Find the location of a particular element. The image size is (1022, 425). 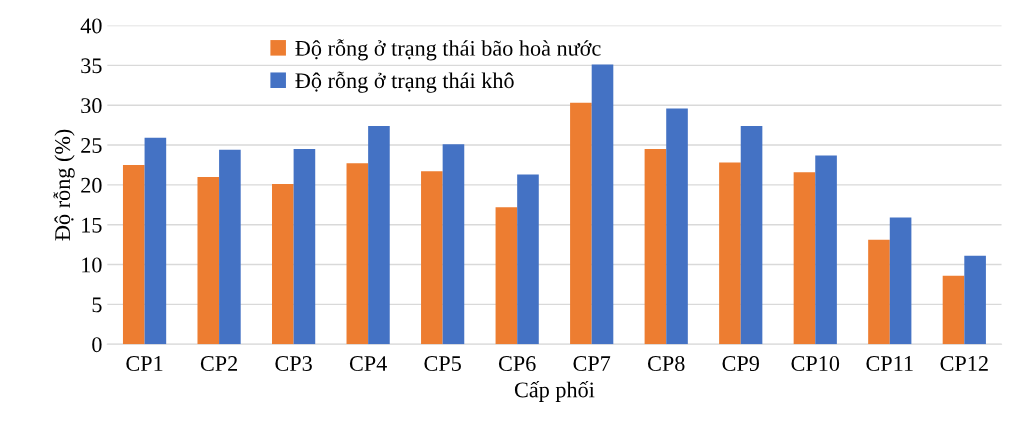

y-tick-label: 25 is located at coordinates (91, 145).